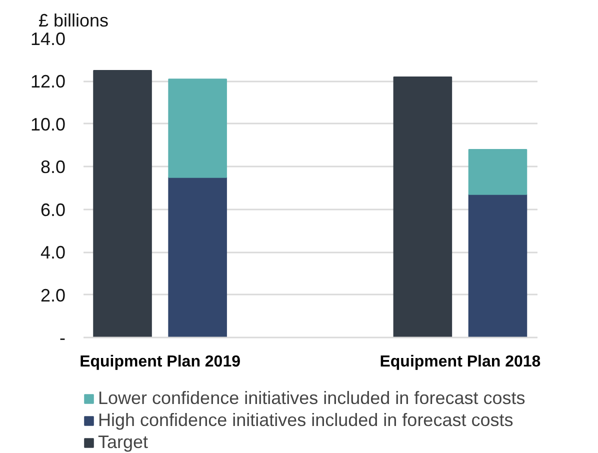 The width and height of the screenshot is (598, 453). Describe the element at coordinates (48, 39) in the screenshot. I see `y-tick-label: 14.0` at that location.